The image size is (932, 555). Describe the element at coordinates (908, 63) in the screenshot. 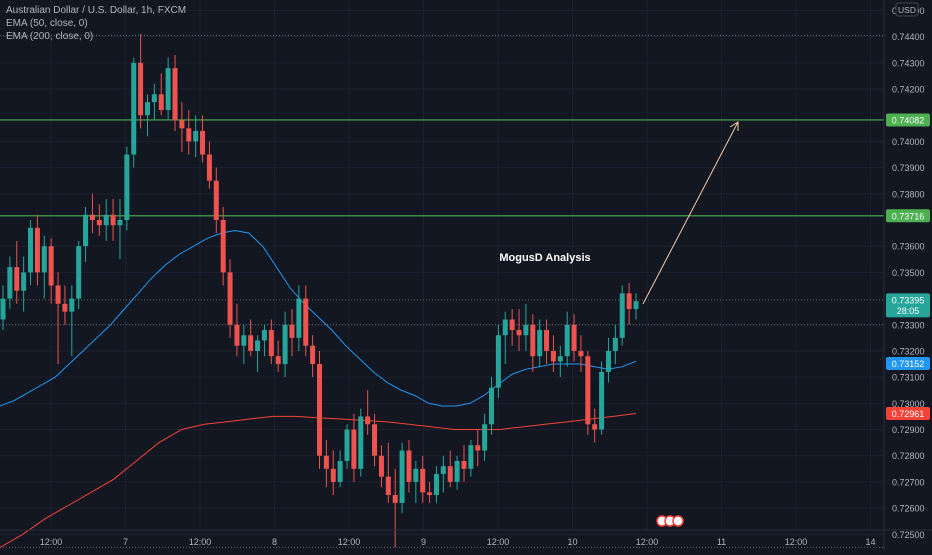

I see `price-tick-label: 0.74300` at that location.